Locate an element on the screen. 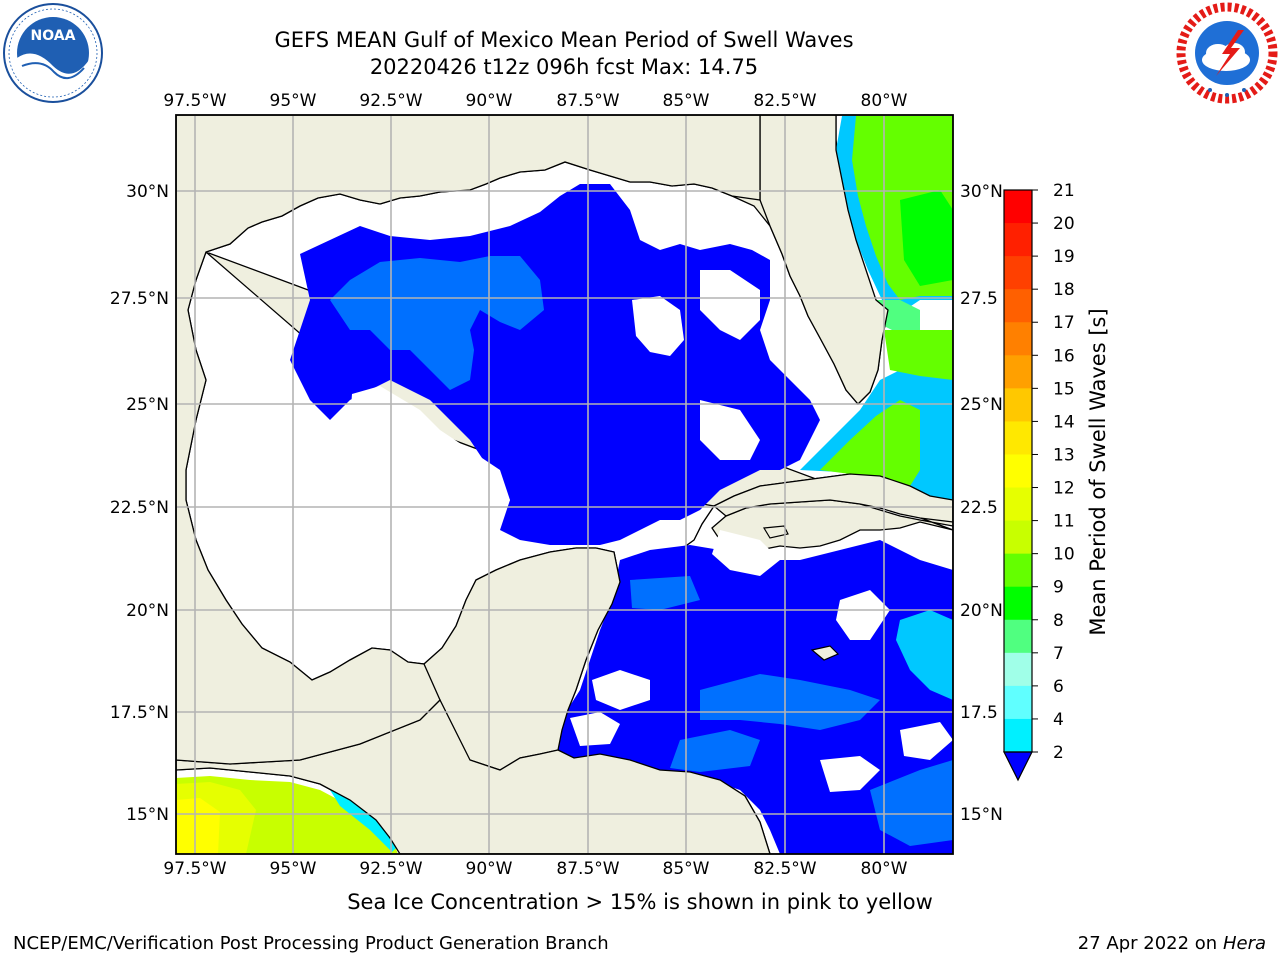 Image resolution: width=1280 pixels, height=960 pixels. colorbar-tick-label: 6 is located at coordinates (1058, 687).